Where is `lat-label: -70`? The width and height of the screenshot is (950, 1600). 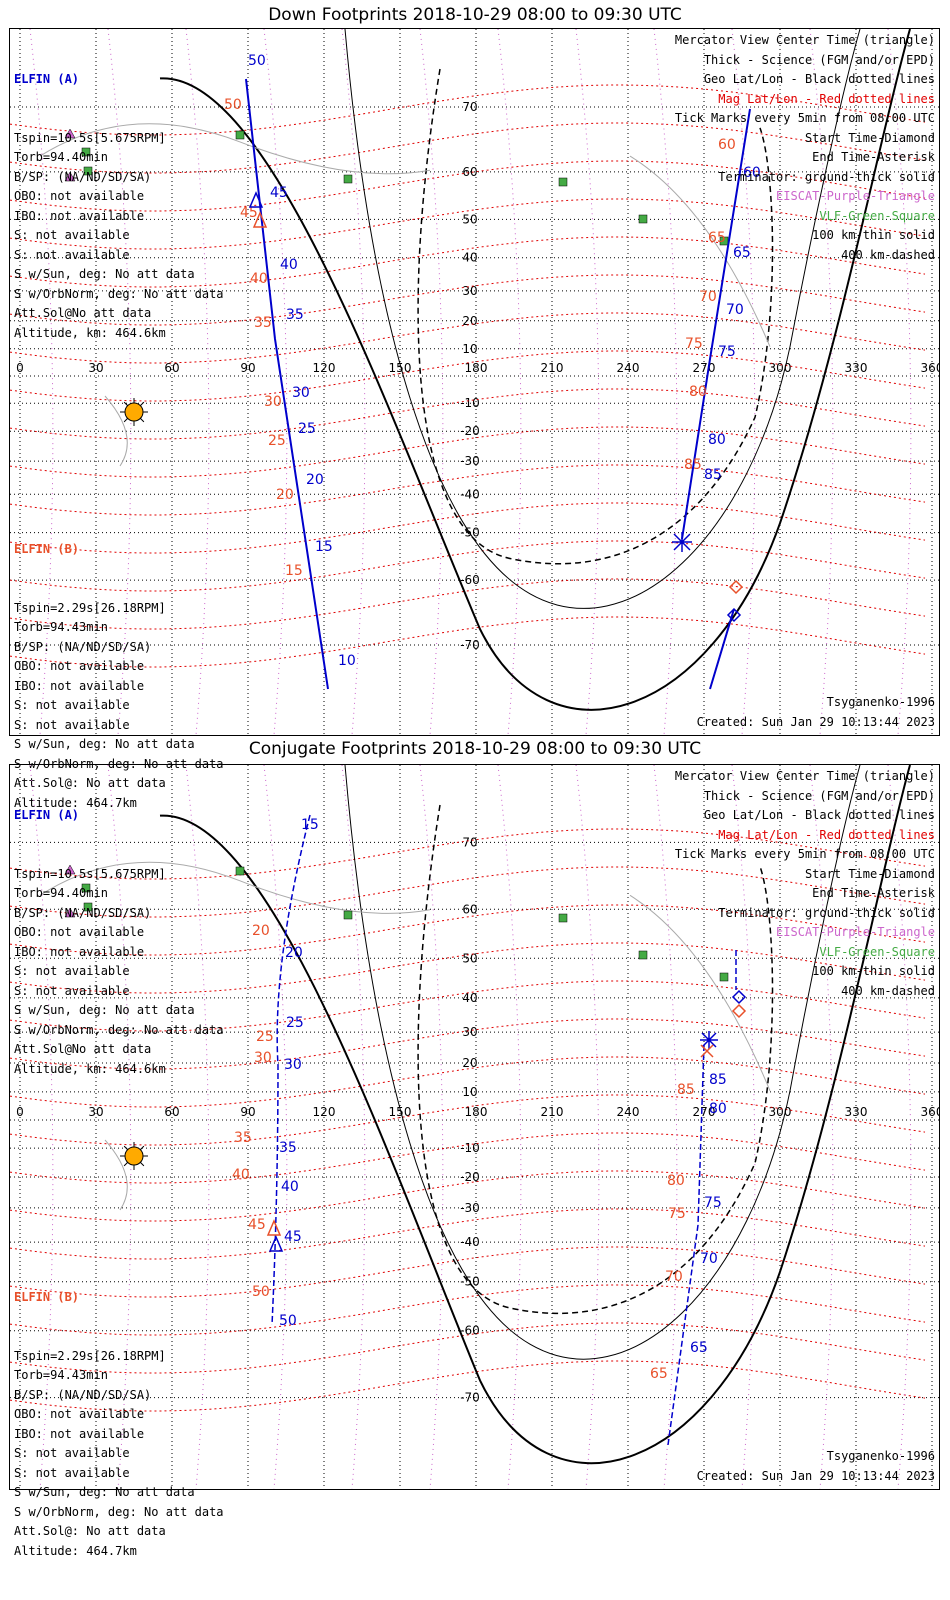 lat-label: -70 is located at coordinates (470, 645).